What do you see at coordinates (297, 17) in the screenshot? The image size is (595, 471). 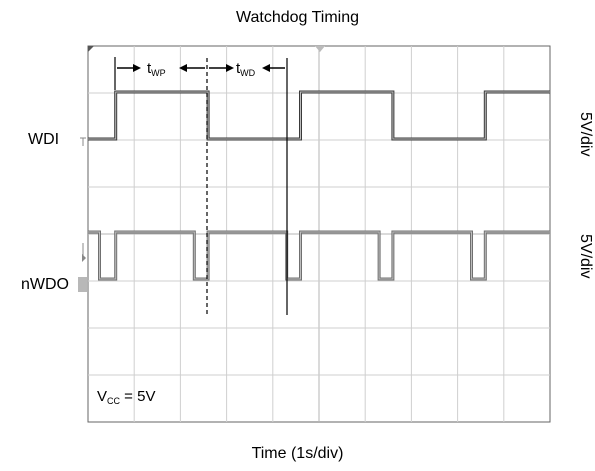 I see `chart-title: Watchdog Timing` at bounding box center [297, 17].